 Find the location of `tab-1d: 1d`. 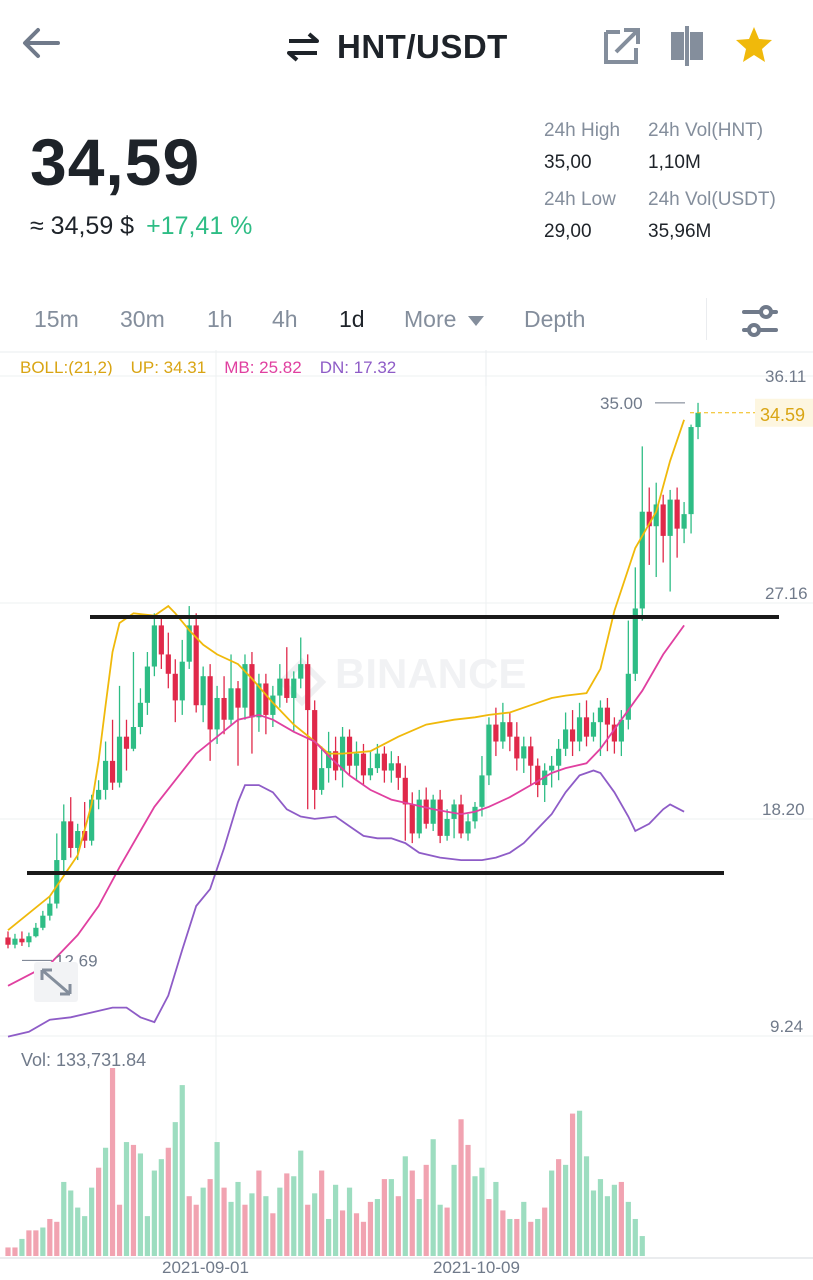

tab-1d: 1d is located at coordinates (352, 319).